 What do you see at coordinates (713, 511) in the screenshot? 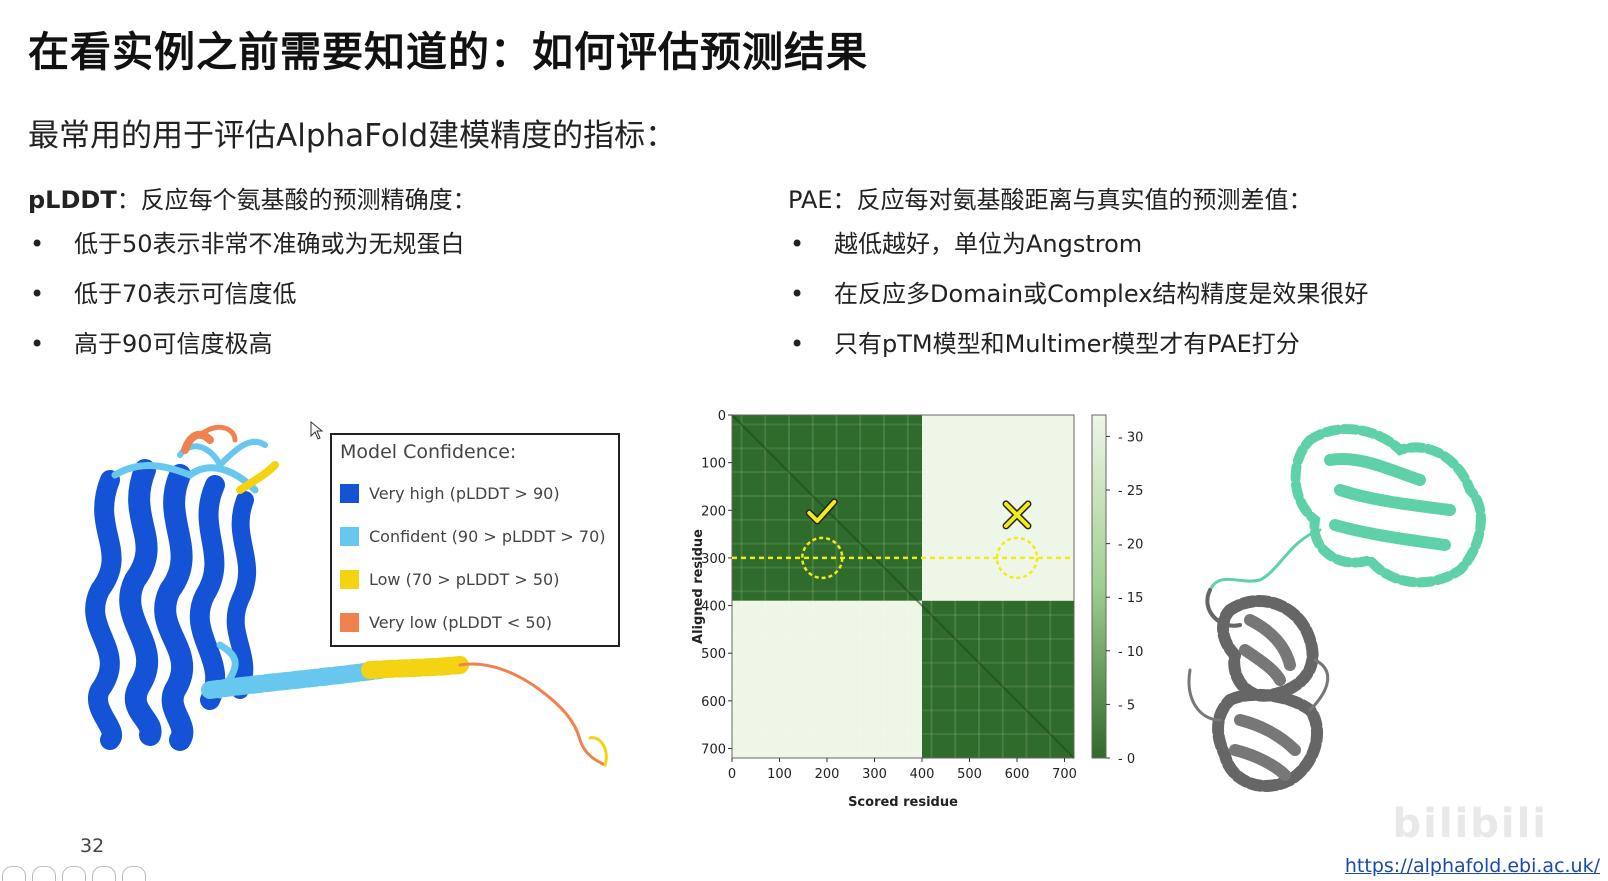
I see `y-tick-label: 200` at bounding box center [713, 511].